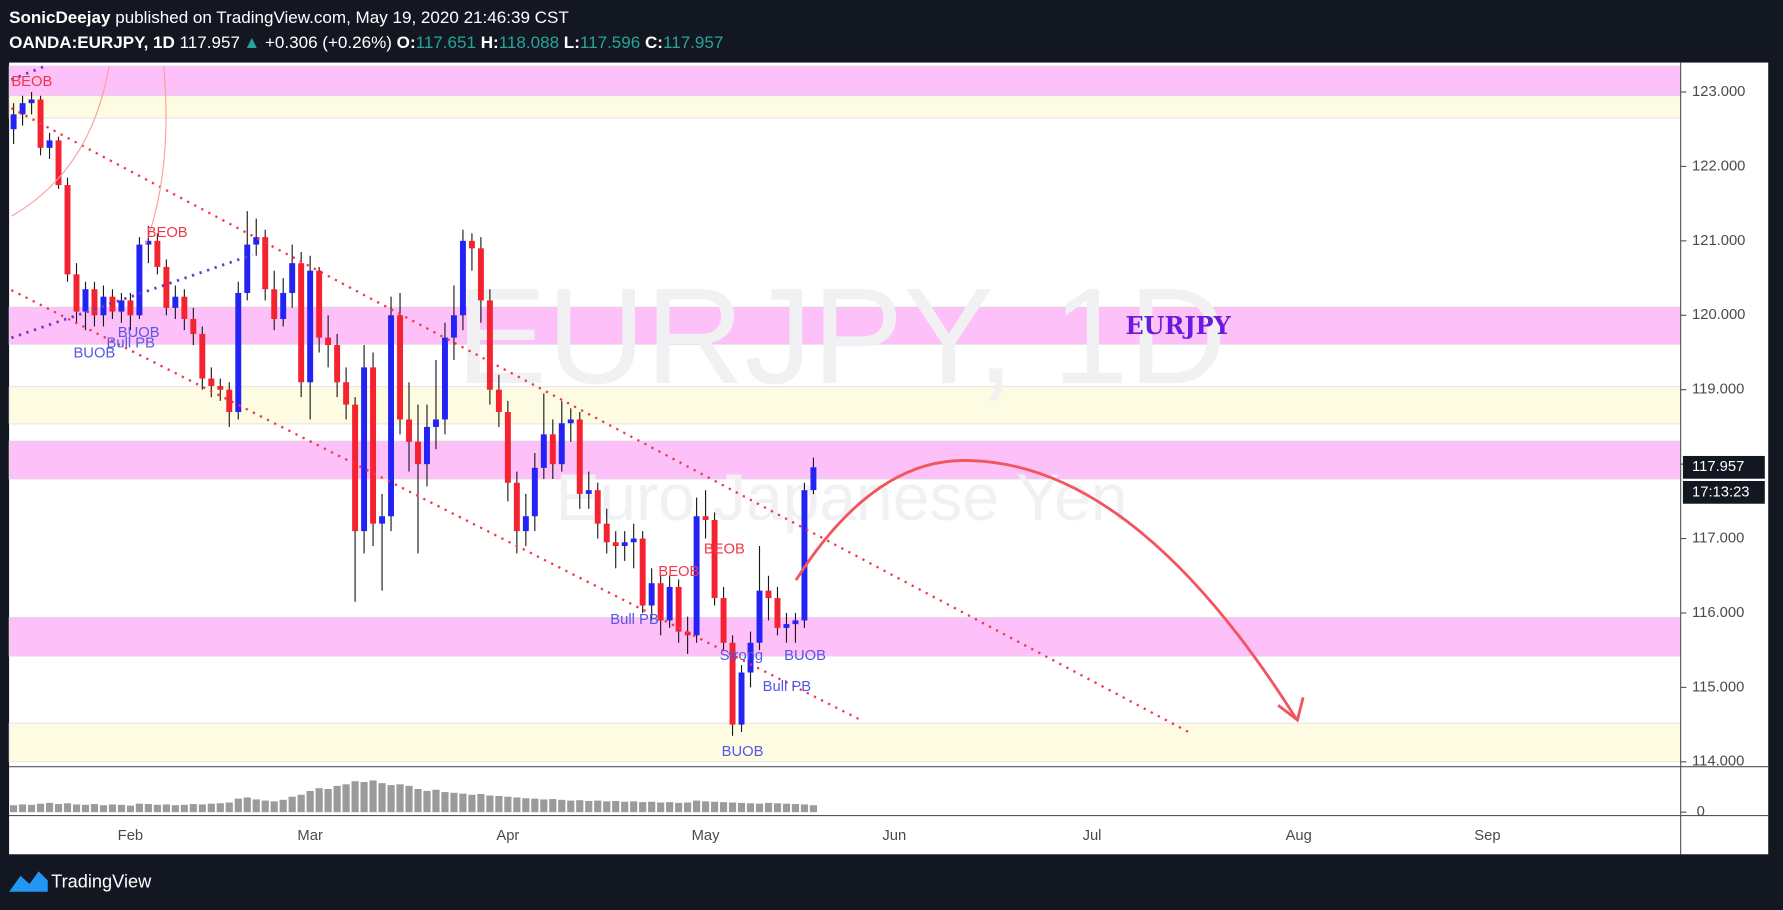 Image resolution: width=1783 pixels, height=910 pixels. What do you see at coordinates (894, 836) in the screenshot?
I see `x-tick-label: Jun` at bounding box center [894, 836].